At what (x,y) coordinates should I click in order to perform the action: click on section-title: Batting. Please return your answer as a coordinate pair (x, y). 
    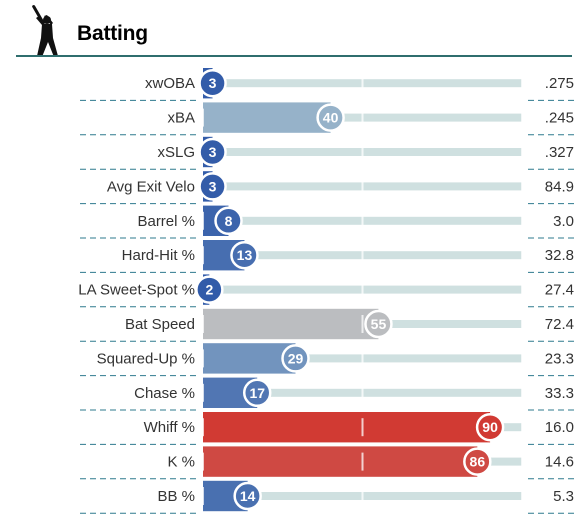
    Looking at the image, I should click on (112, 33).